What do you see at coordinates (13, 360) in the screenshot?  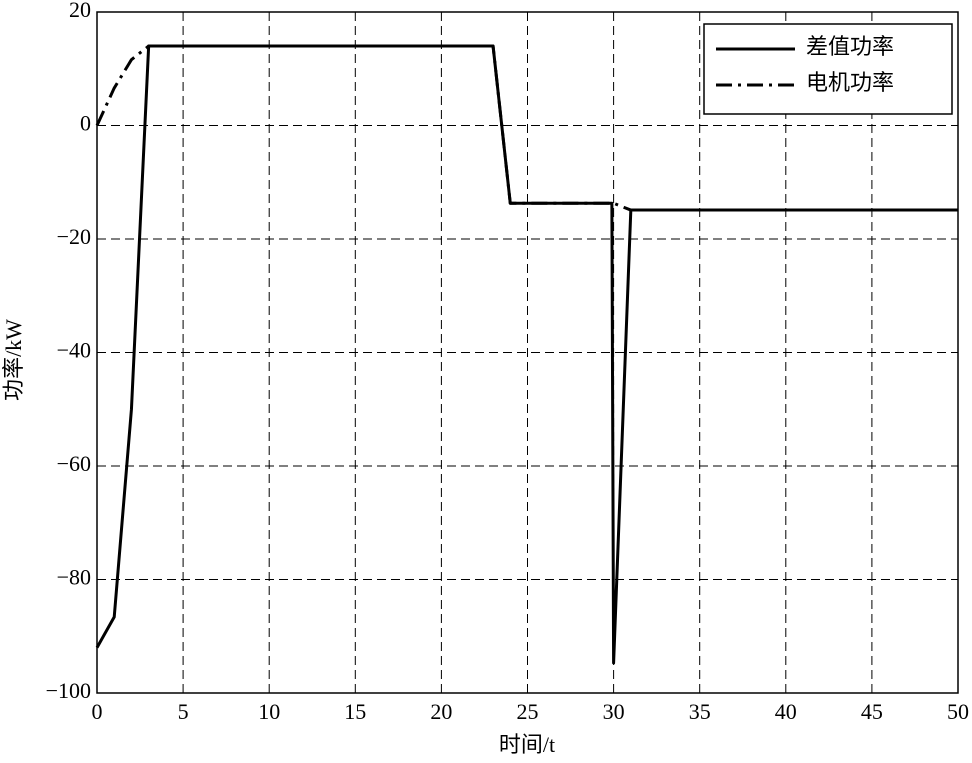 I see `y-axis-label: 功率/kW` at bounding box center [13, 360].